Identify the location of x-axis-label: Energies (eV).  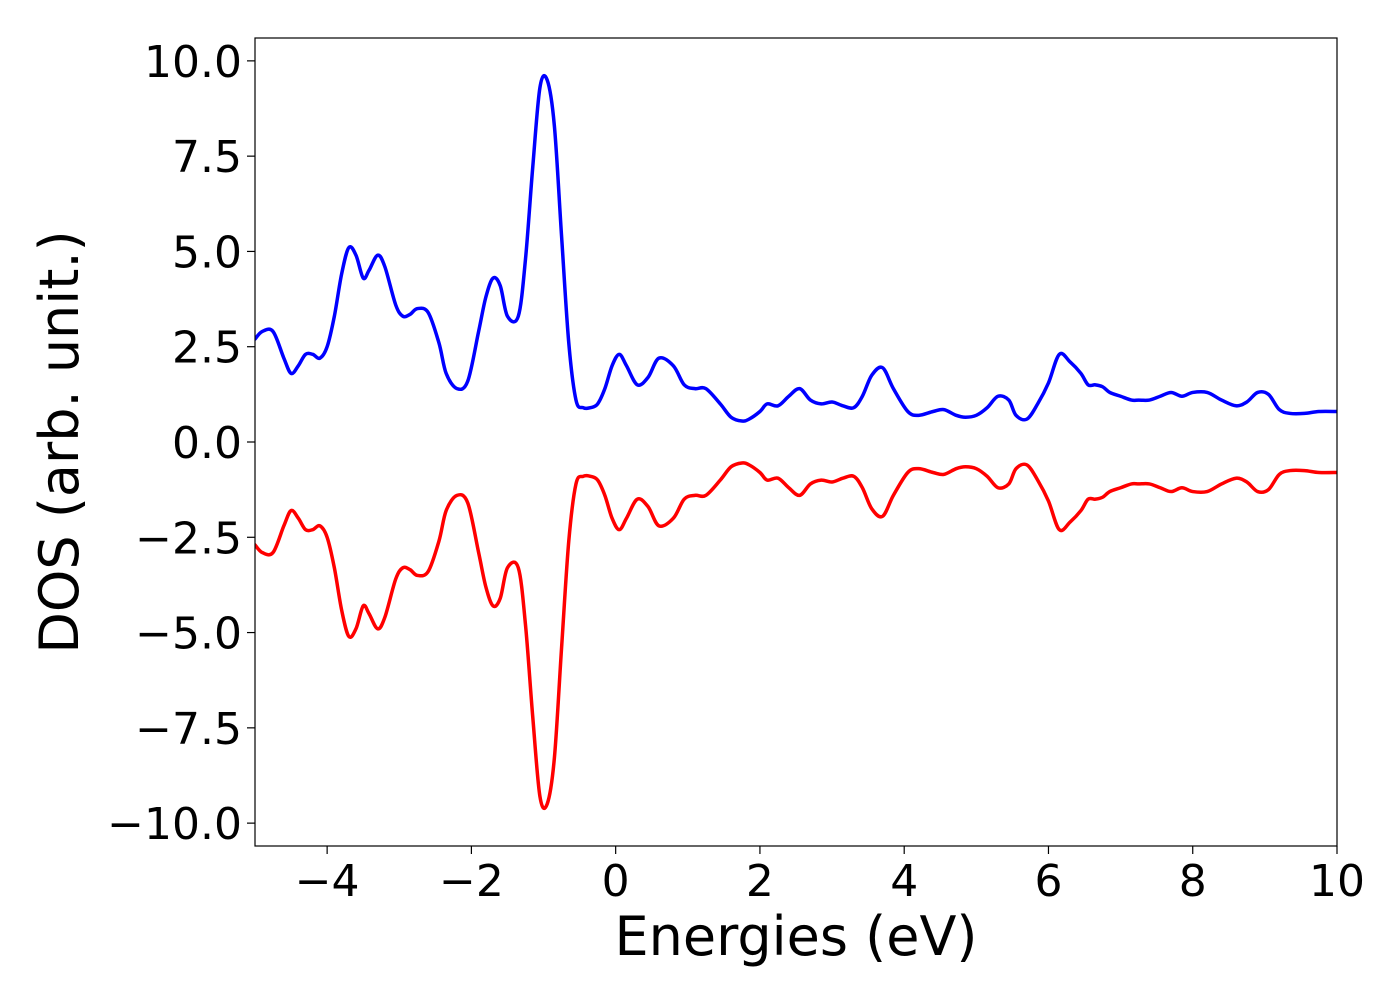
(796, 936).